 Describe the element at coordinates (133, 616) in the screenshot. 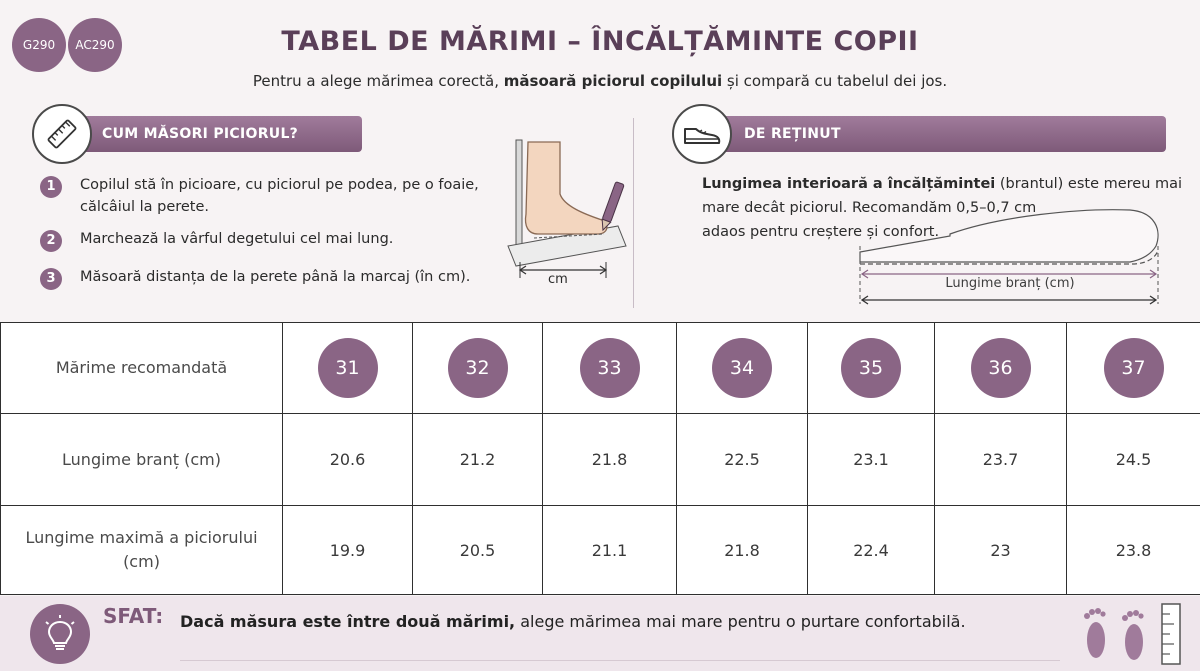

I see `tip-label: SFAT:` at that location.